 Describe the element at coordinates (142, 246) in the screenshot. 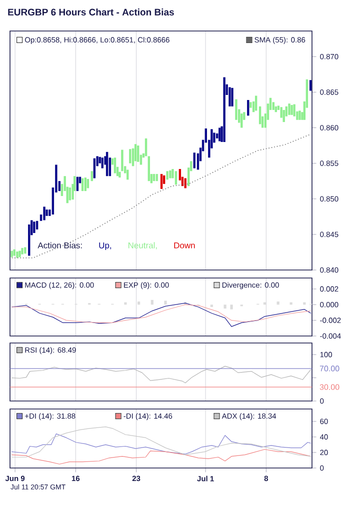

I see `text: Neutral,` at that location.